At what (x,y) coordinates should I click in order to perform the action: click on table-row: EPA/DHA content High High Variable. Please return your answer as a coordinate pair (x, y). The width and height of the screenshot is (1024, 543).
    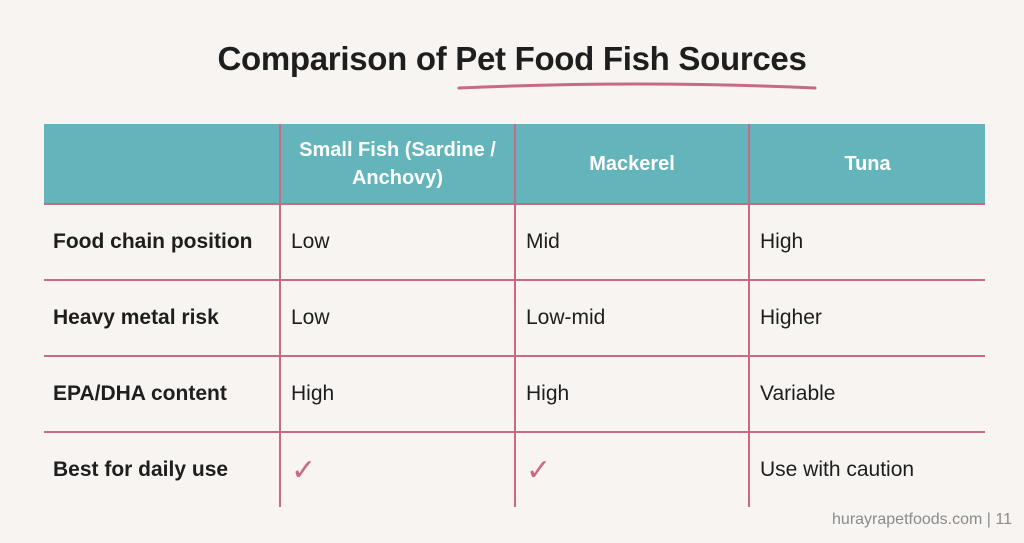
    Looking at the image, I should click on (514, 394).